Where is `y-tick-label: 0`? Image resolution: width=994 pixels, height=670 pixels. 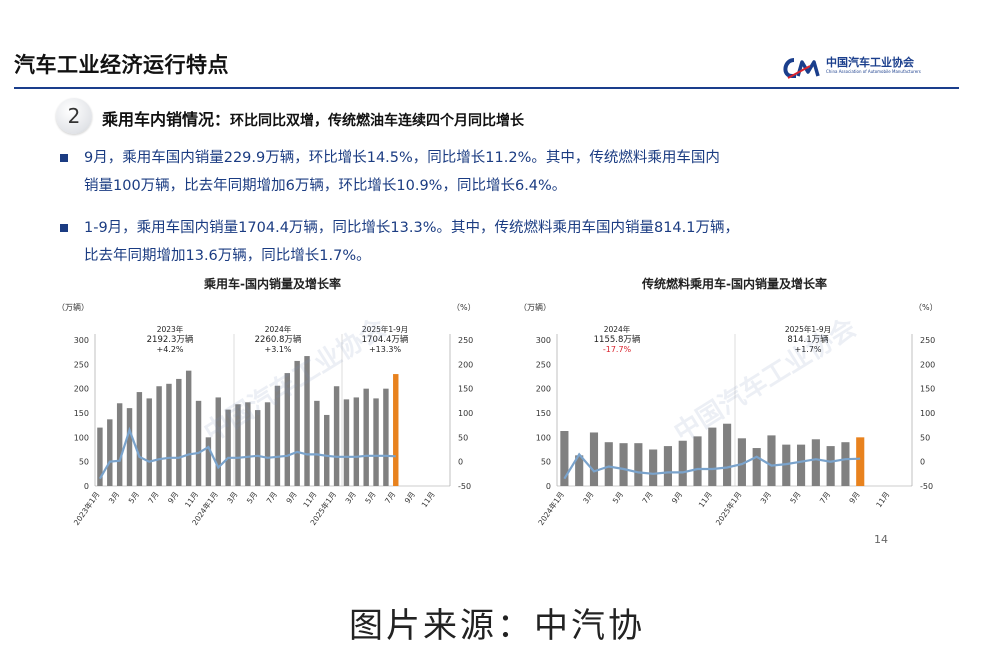 y-tick-label: 0 is located at coordinates (86, 486).